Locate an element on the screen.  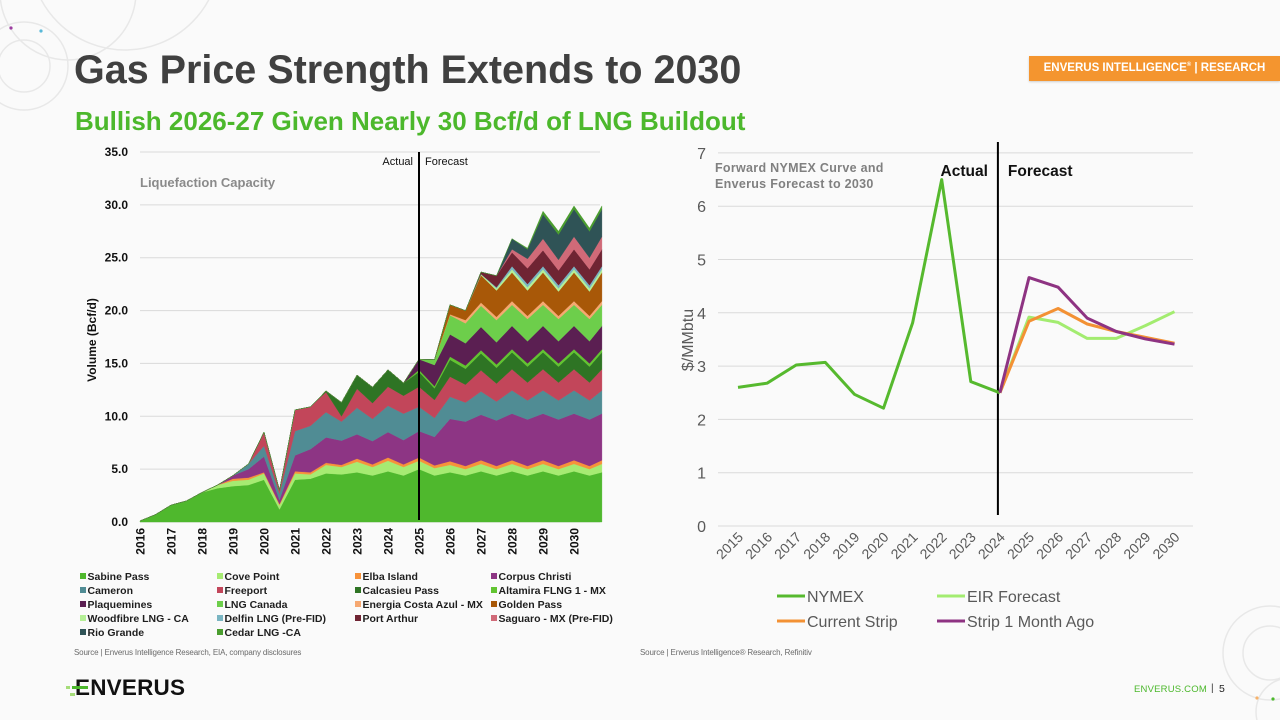
y-axis-title: Volume (Bcf/d) is located at coordinates (92, 340).